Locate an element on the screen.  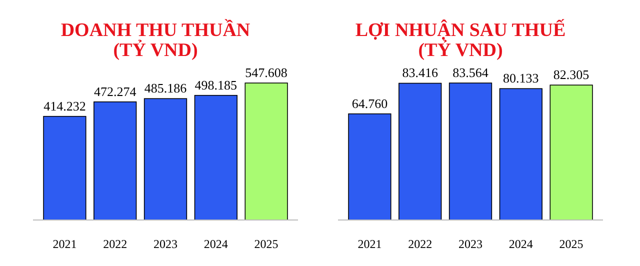
data-label: 498.185 is located at coordinates (216, 84).